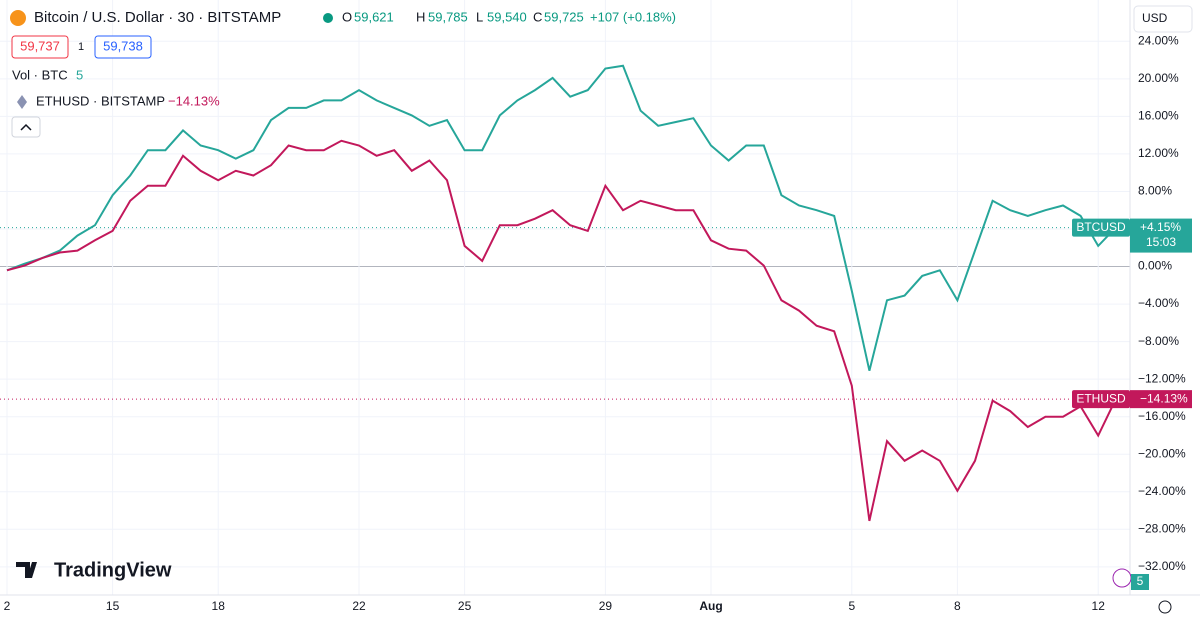  I want to click on y-tick-label: 20.00%, so click(1158, 78).